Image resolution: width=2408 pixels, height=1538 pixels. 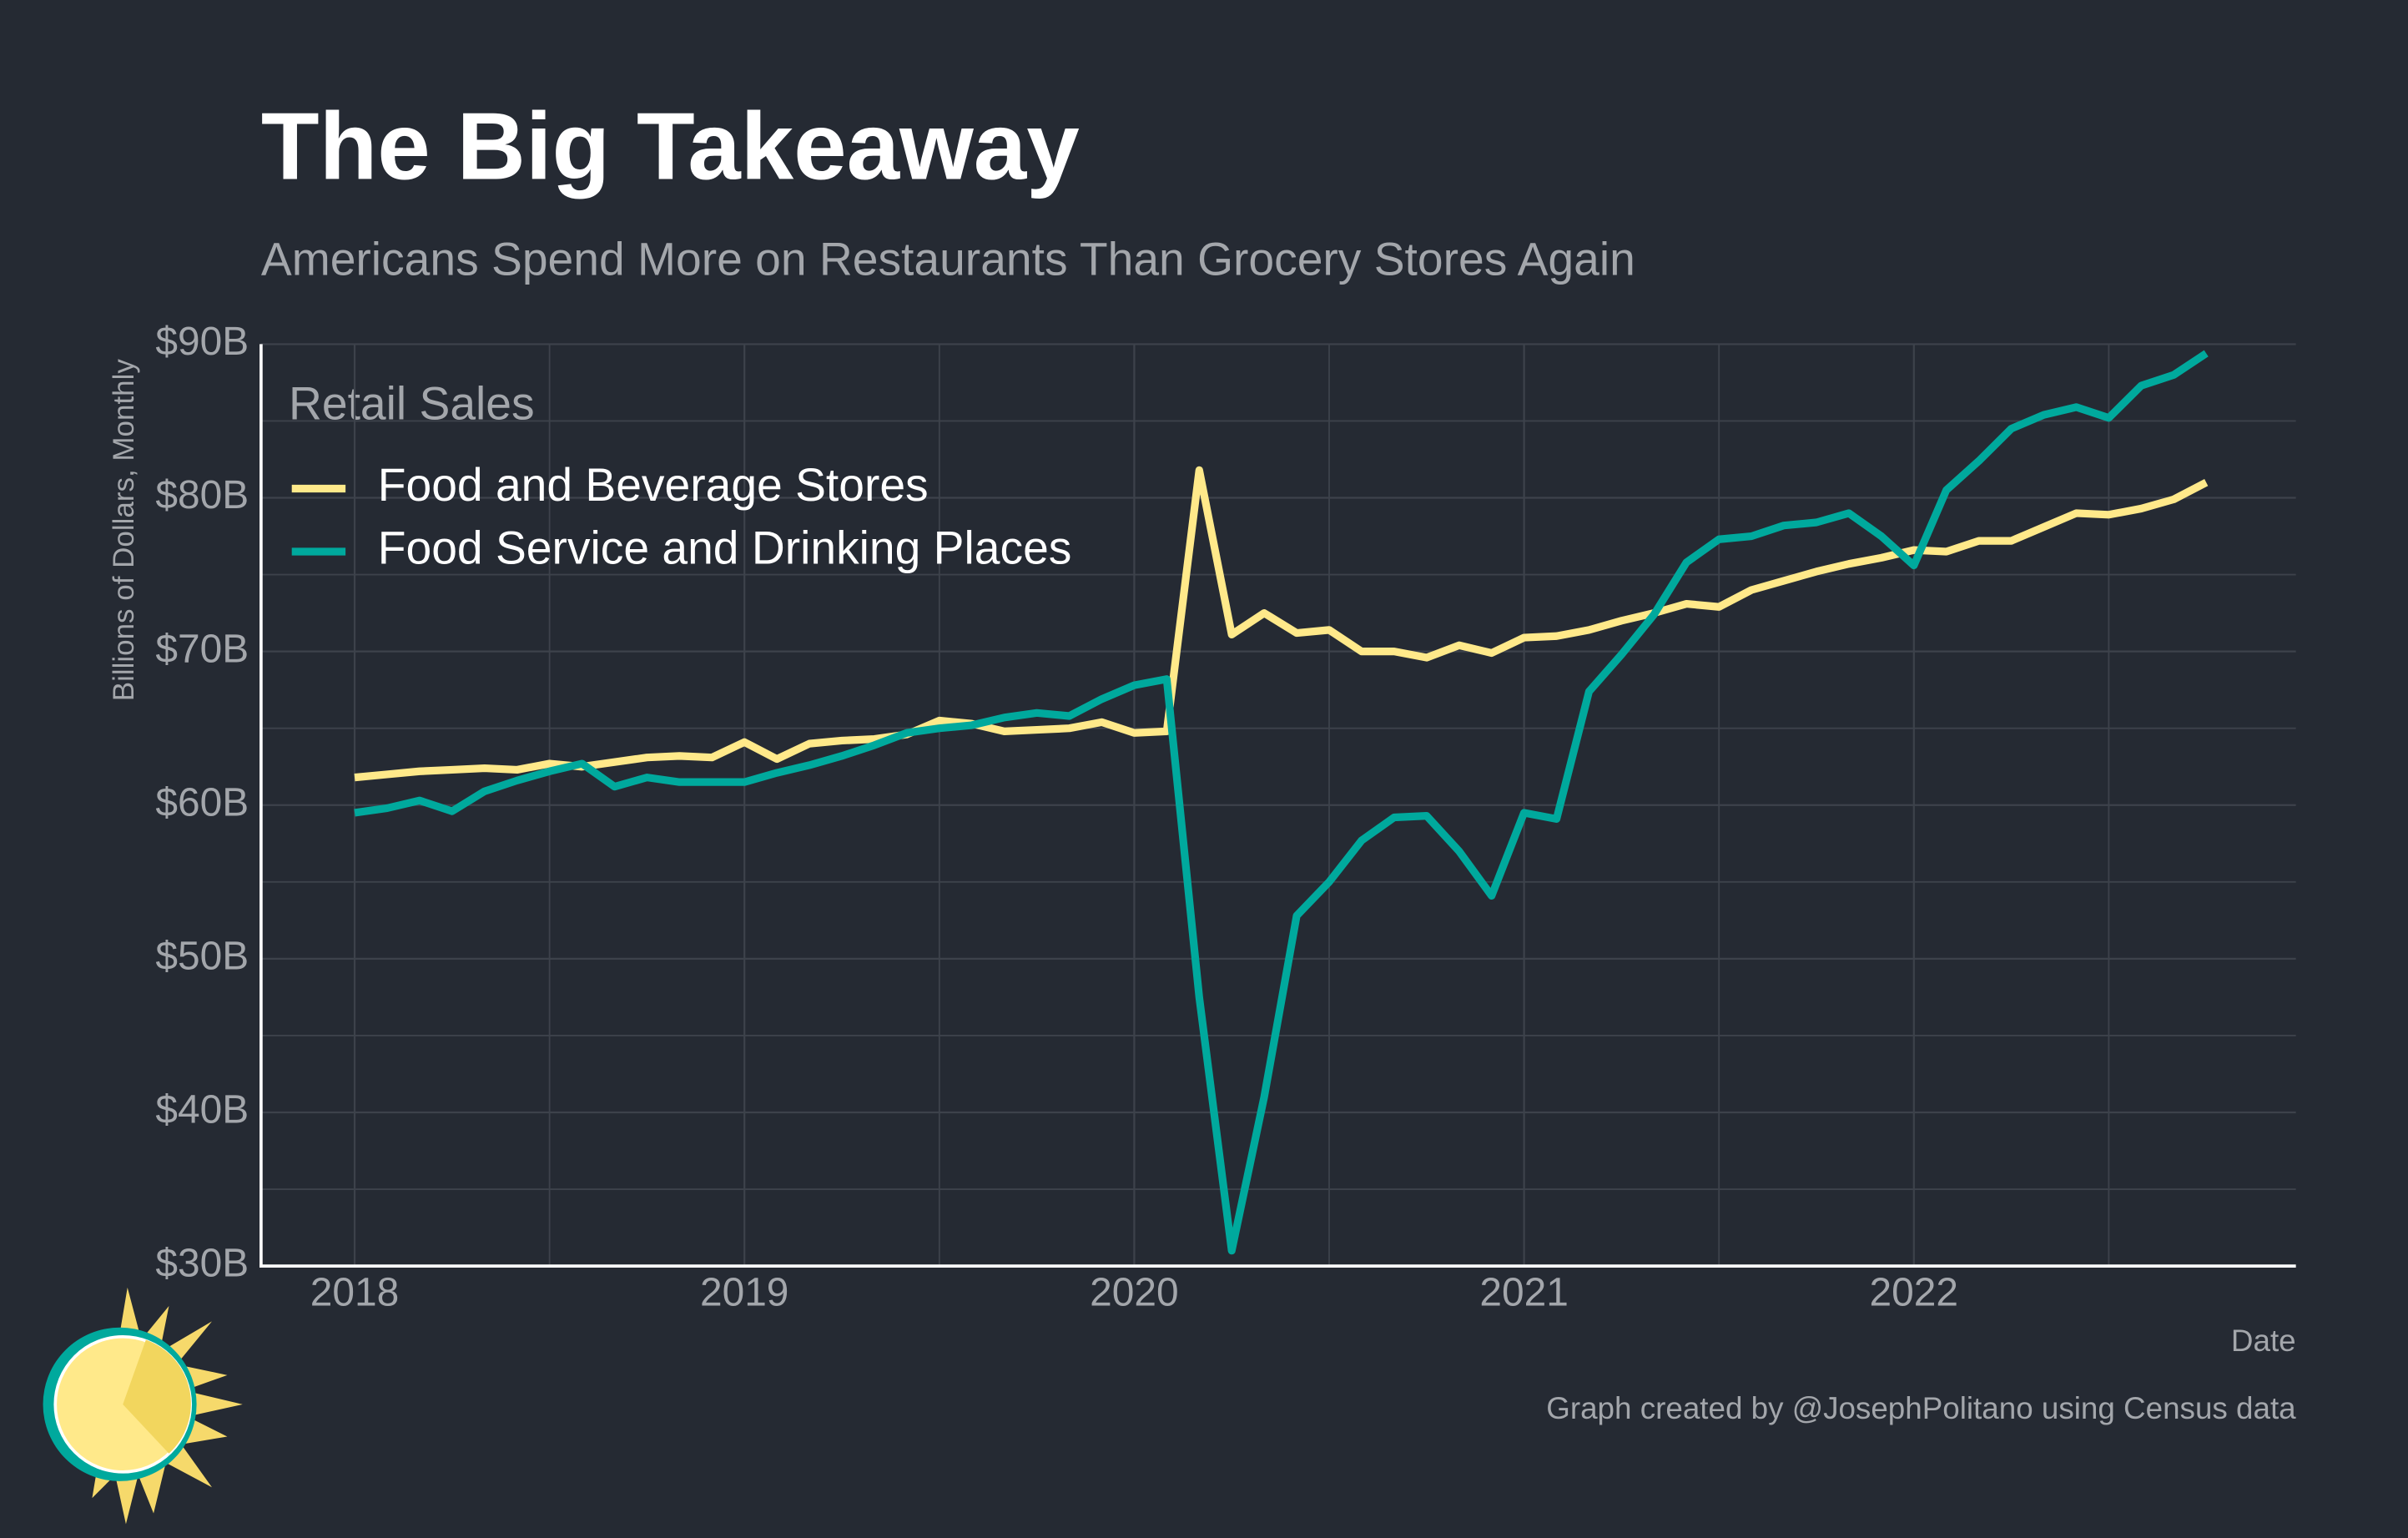 What do you see at coordinates (725, 548) in the screenshot?
I see `legend-label: Food Service and Drinking Places` at bounding box center [725, 548].